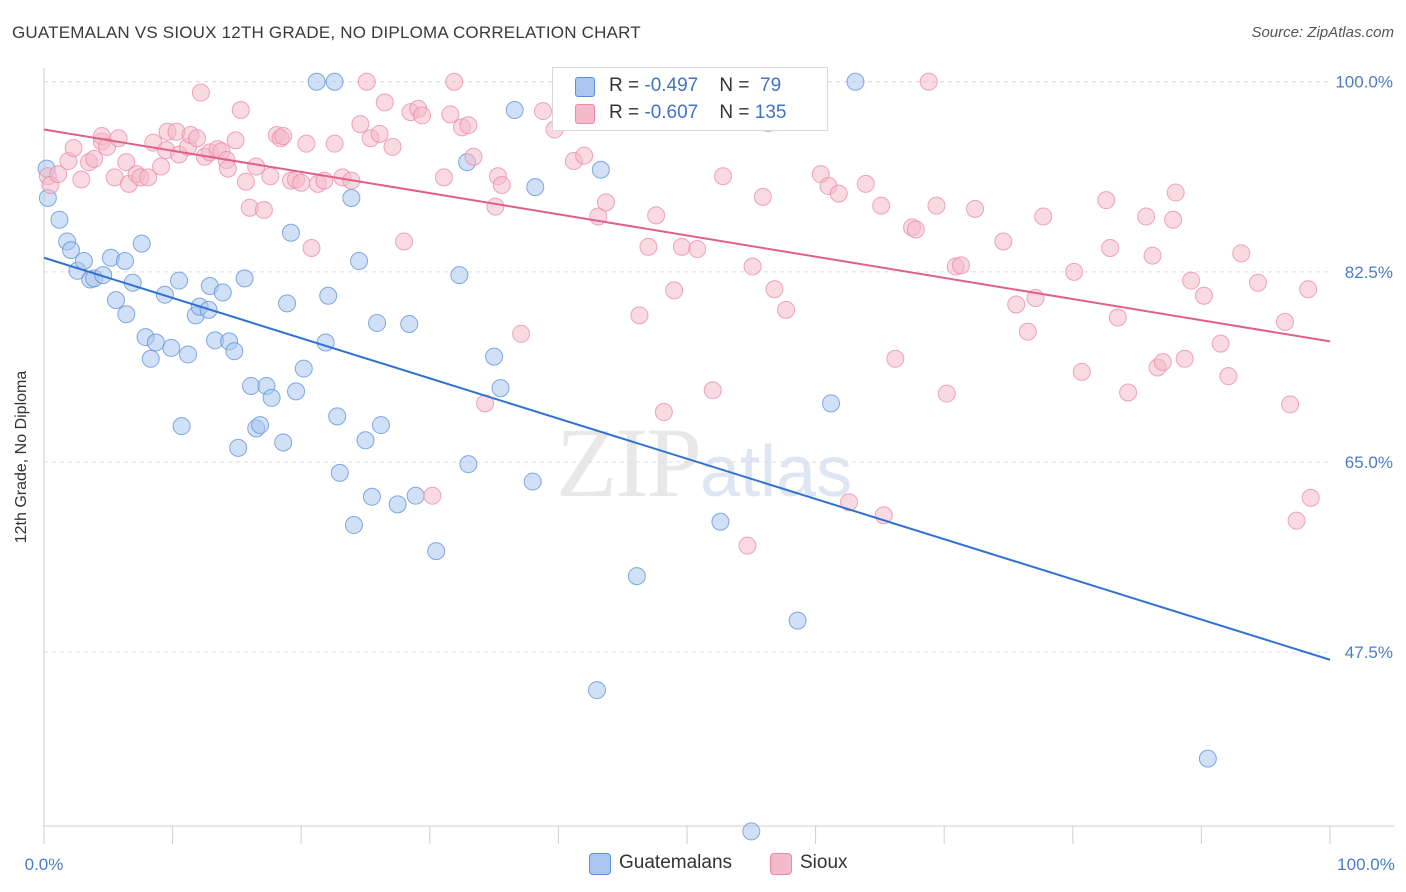 The image size is (1406, 892). I want to click on source-label: Source: ZipAtlas.com, so click(1322, 32).